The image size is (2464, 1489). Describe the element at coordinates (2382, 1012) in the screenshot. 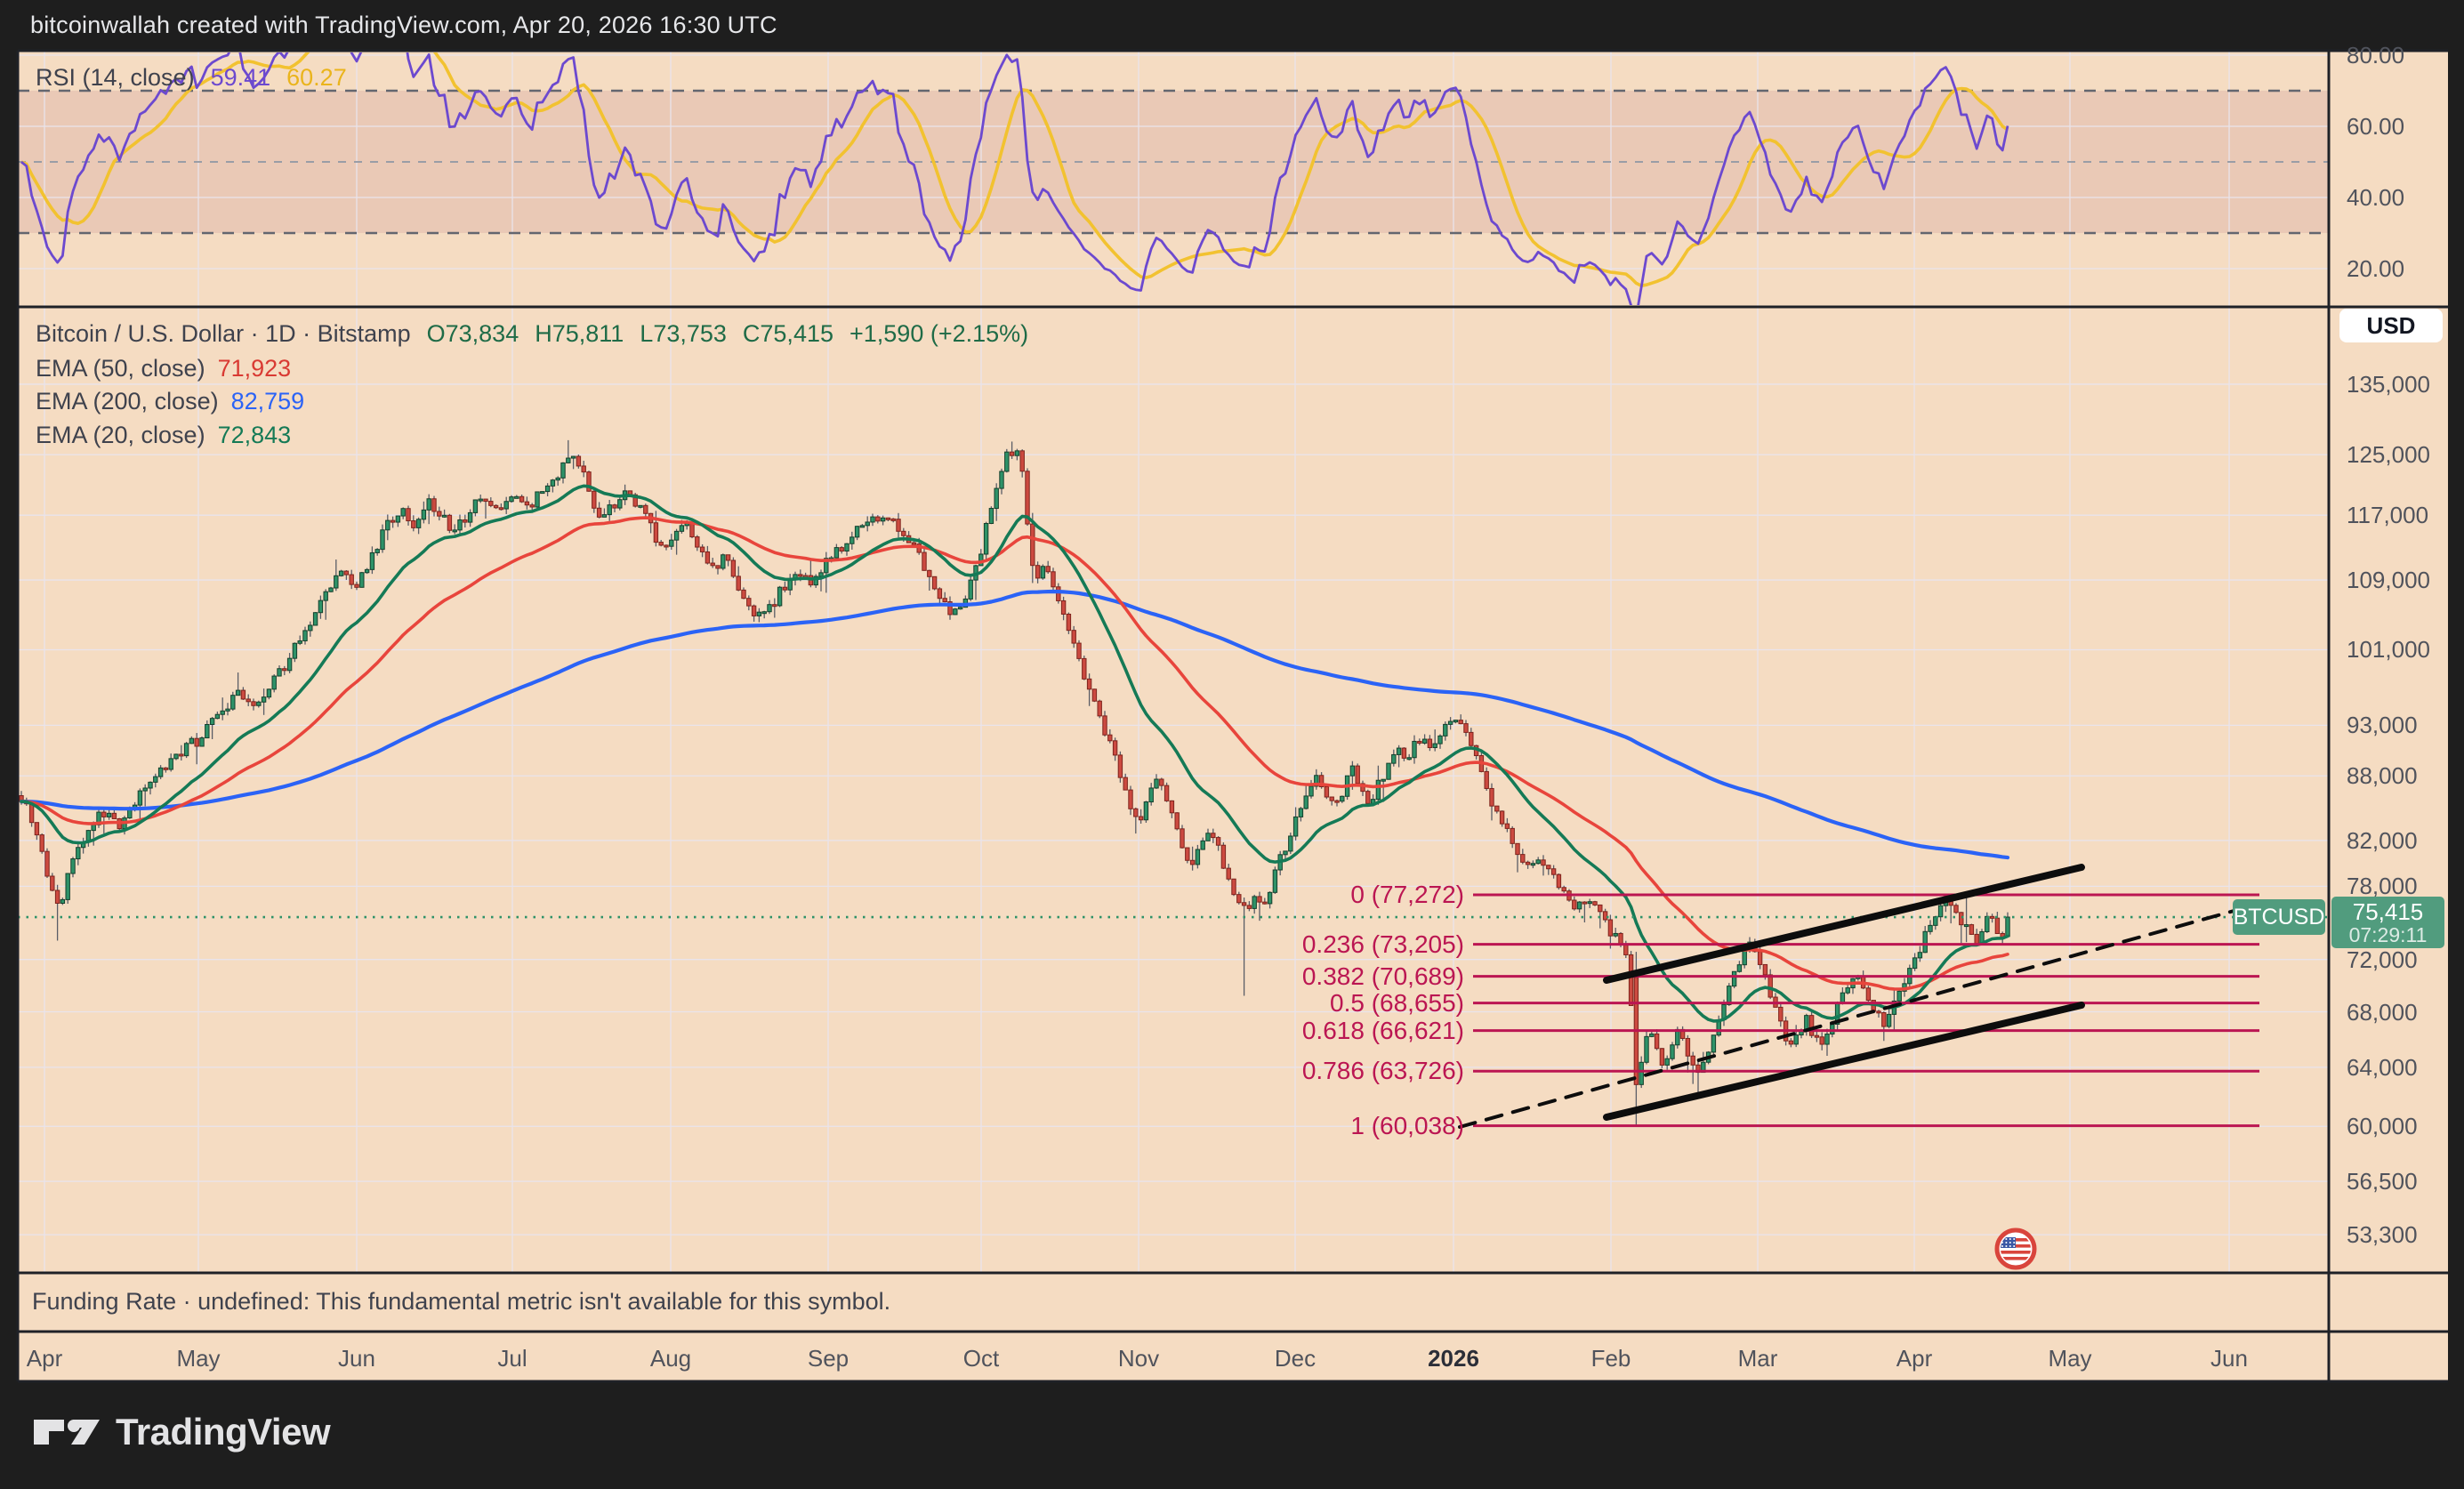

I see `price-tick-label: 68,000` at that location.